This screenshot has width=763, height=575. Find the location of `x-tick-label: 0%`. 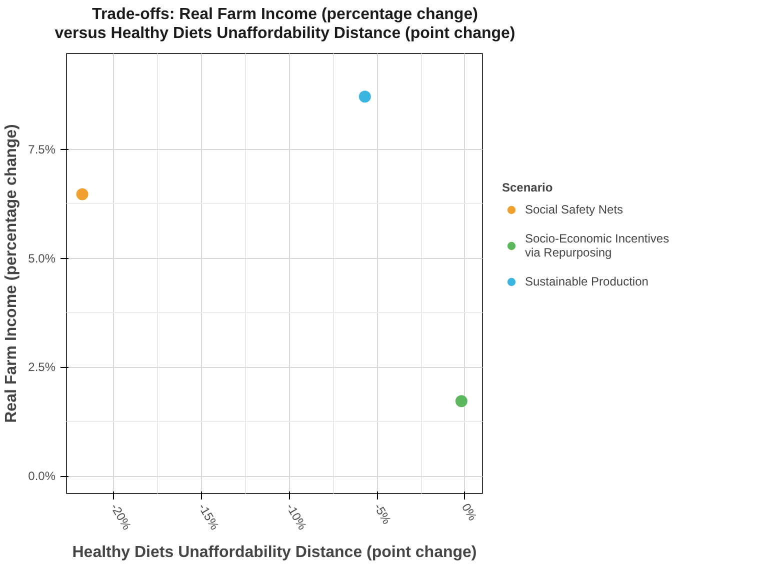

x-tick-label: 0% is located at coordinates (469, 512).